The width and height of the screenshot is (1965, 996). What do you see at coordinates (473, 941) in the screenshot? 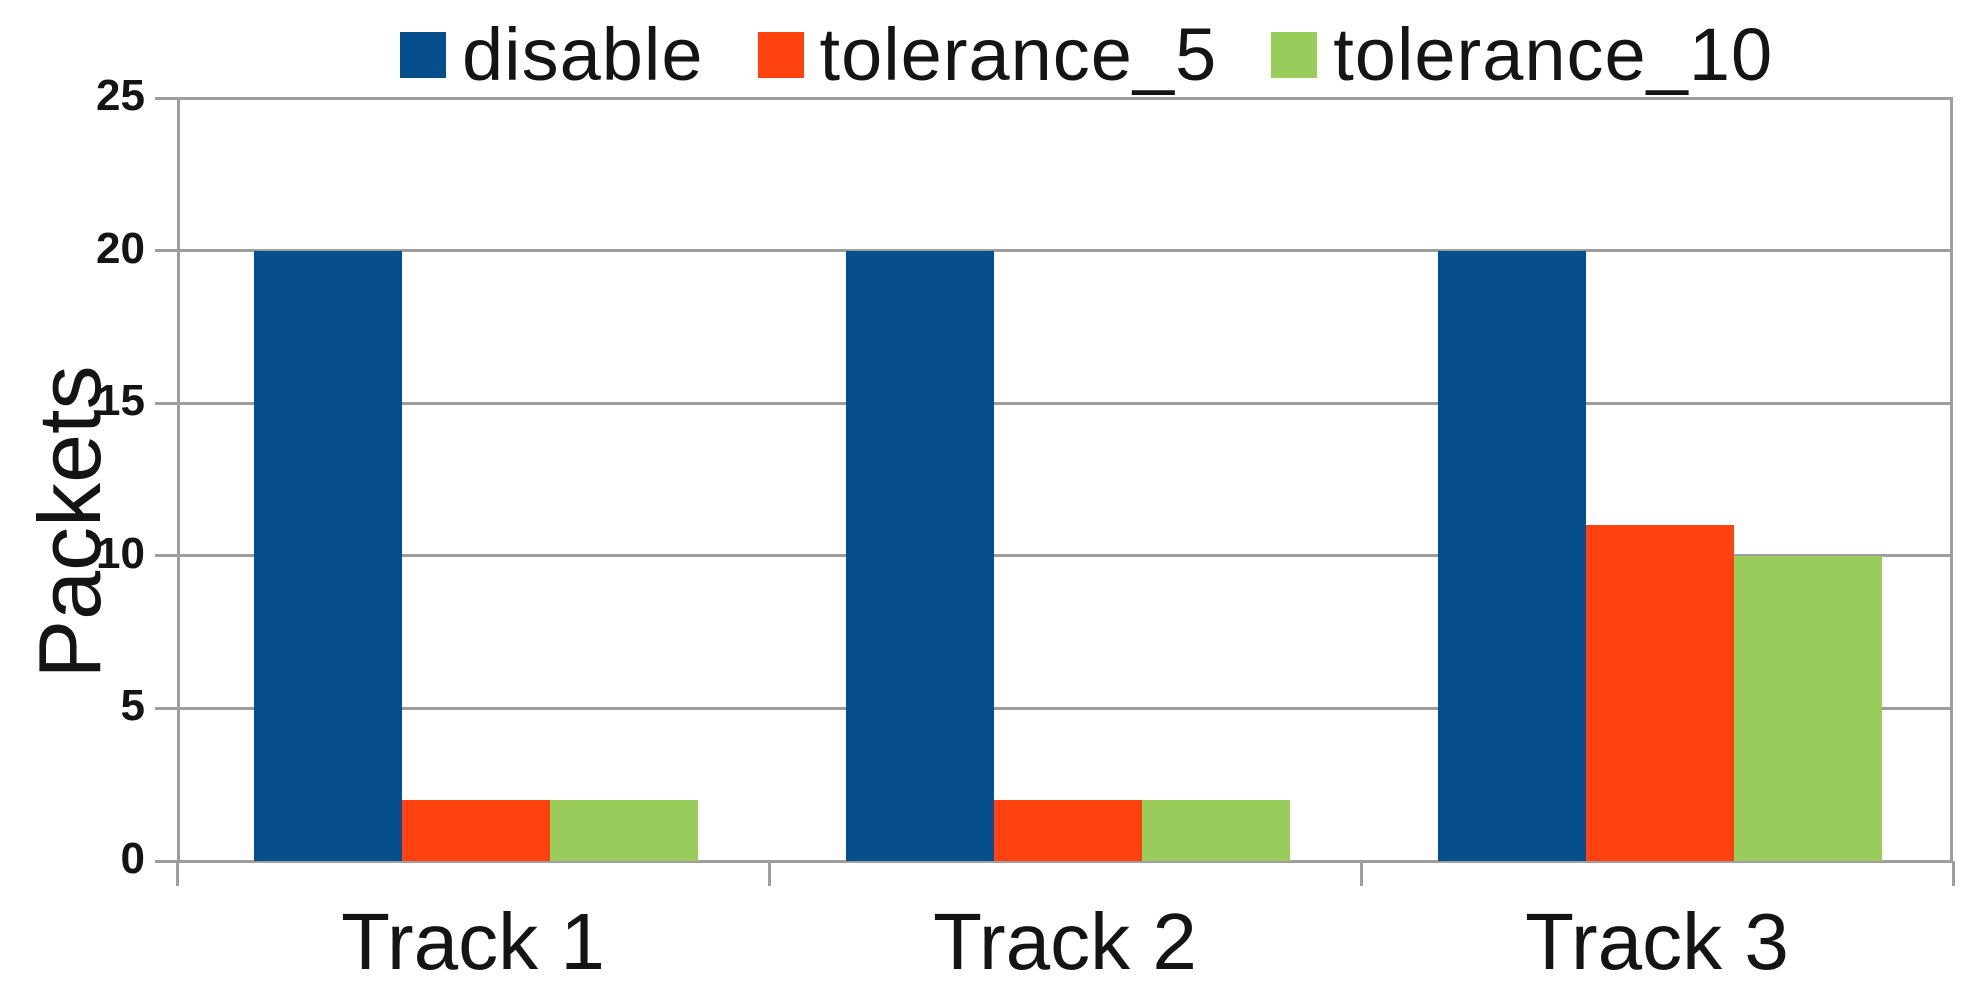
I see `x-axis-label-track-1: Track 1` at bounding box center [473, 941].